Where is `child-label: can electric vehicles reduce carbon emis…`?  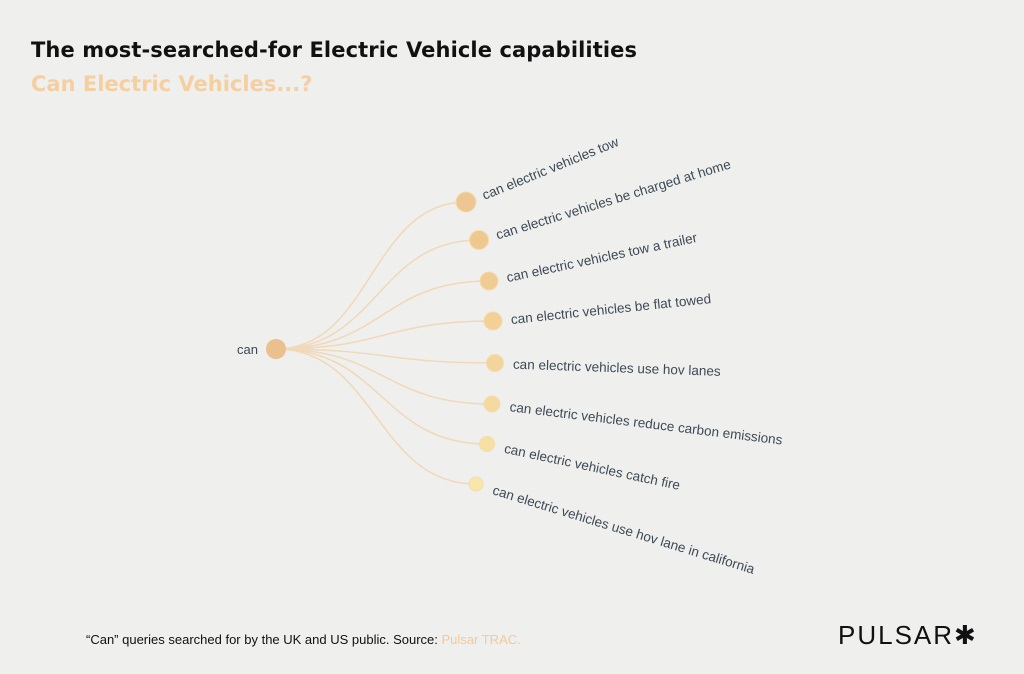 child-label: can electric vehicles reduce carbon emis… is located at coordinates (646, 423).